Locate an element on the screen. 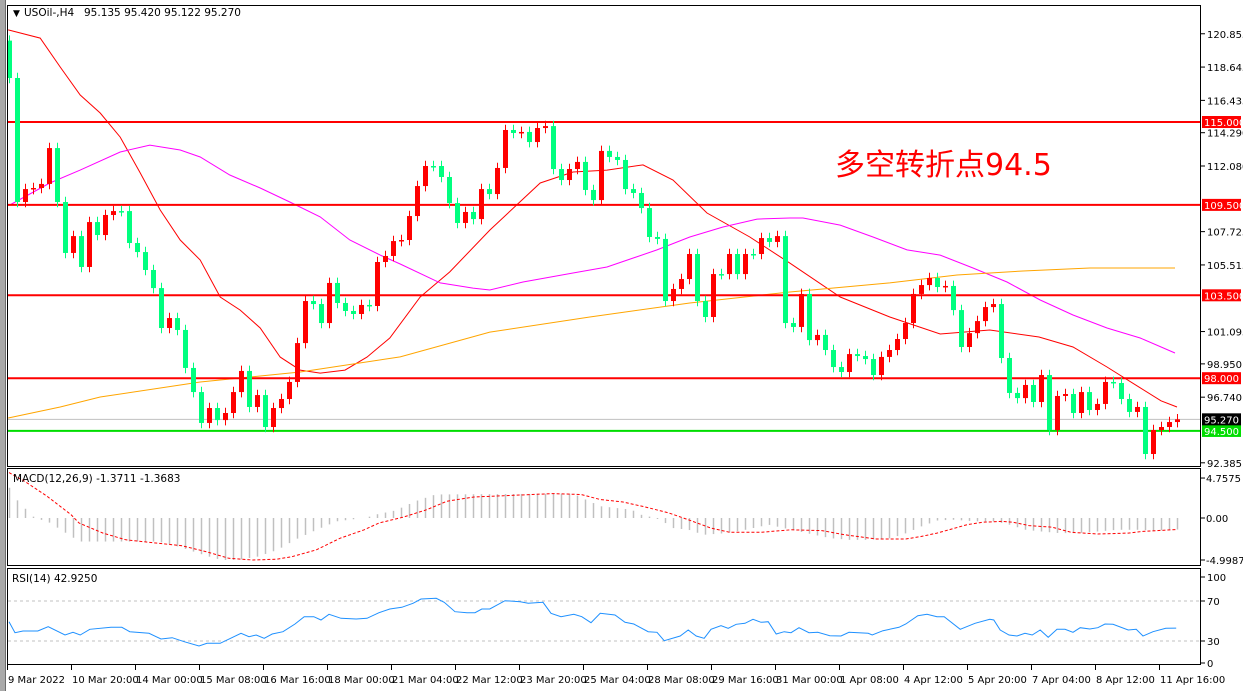 This screenshot has width=1243, height=691. time-axis-label: 31 Mar 00:00 is located at coordinates (809, 680).